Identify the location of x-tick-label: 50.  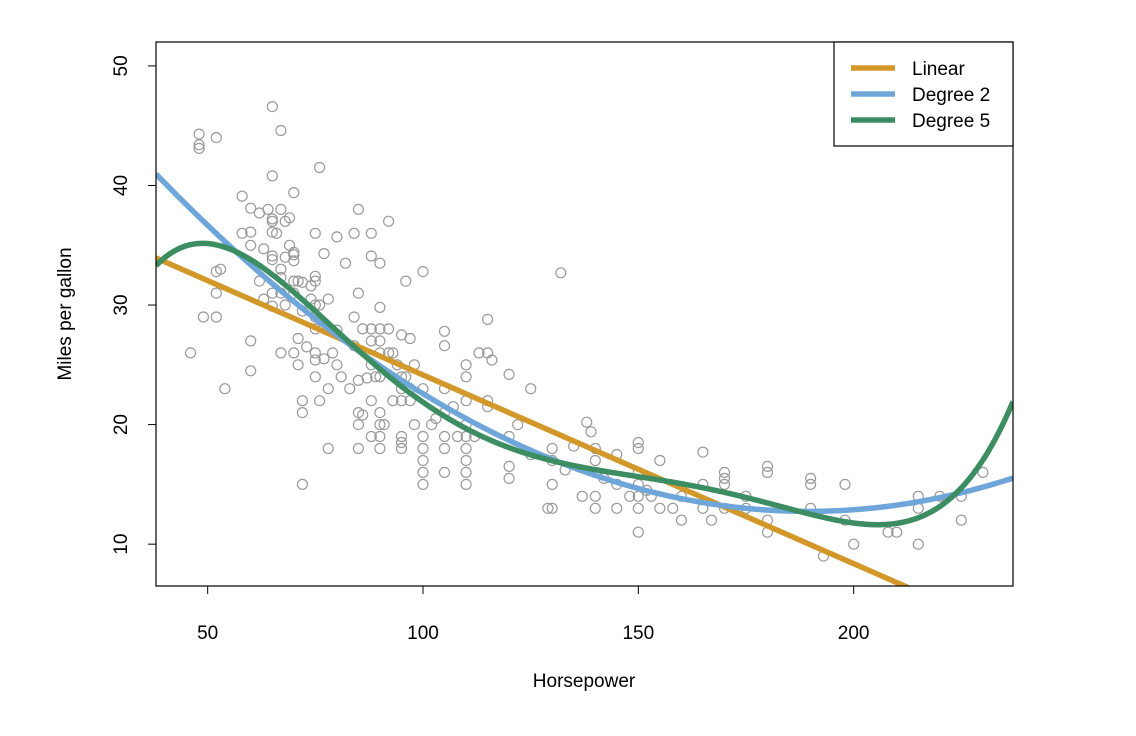
(207, 633).